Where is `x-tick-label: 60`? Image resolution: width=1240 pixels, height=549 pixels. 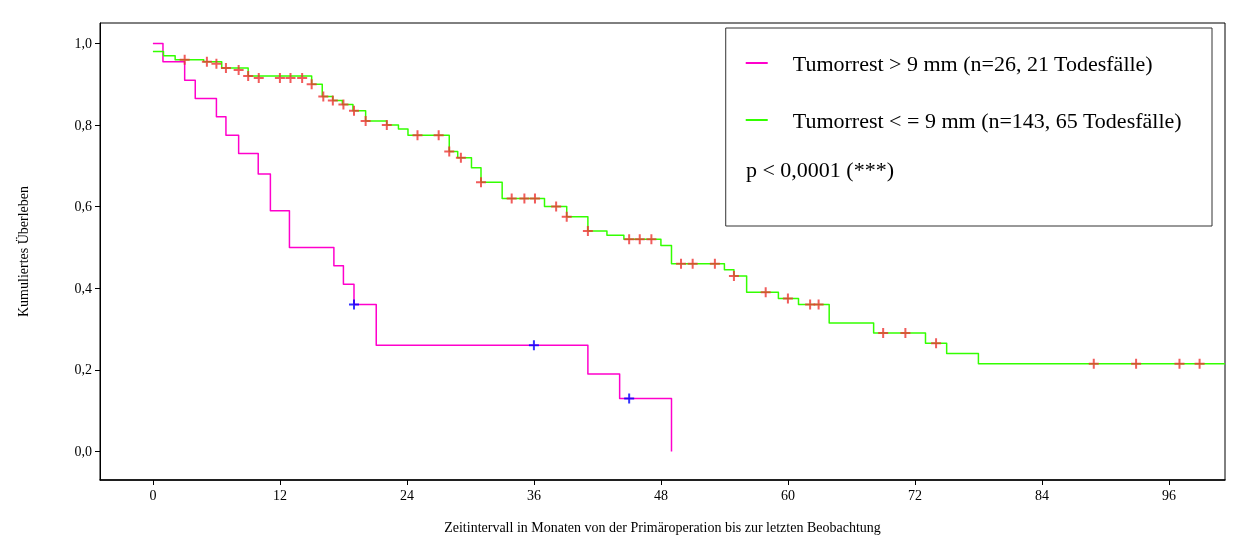
x-tick-label: 60 is located at coordinates (787, 495).